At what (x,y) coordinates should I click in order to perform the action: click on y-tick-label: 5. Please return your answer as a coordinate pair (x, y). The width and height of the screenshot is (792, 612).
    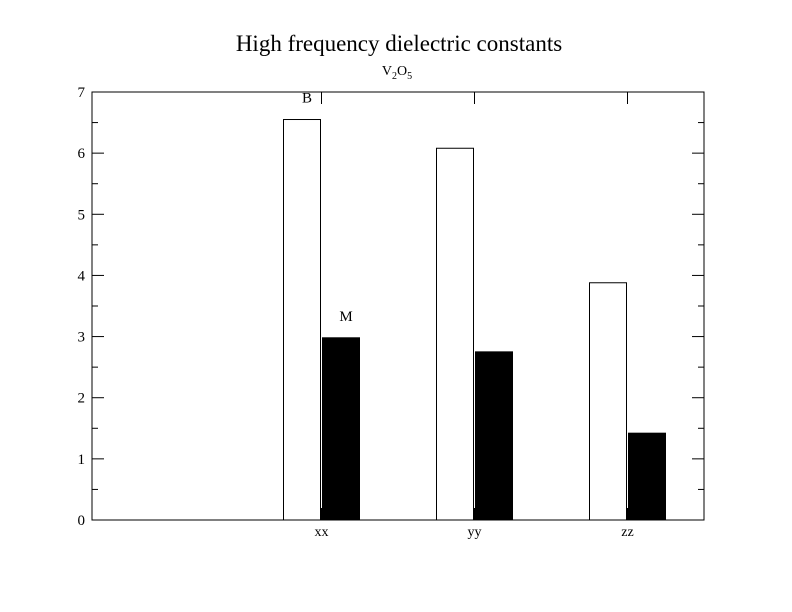
    Looking at the image, I should click on (82, 215).